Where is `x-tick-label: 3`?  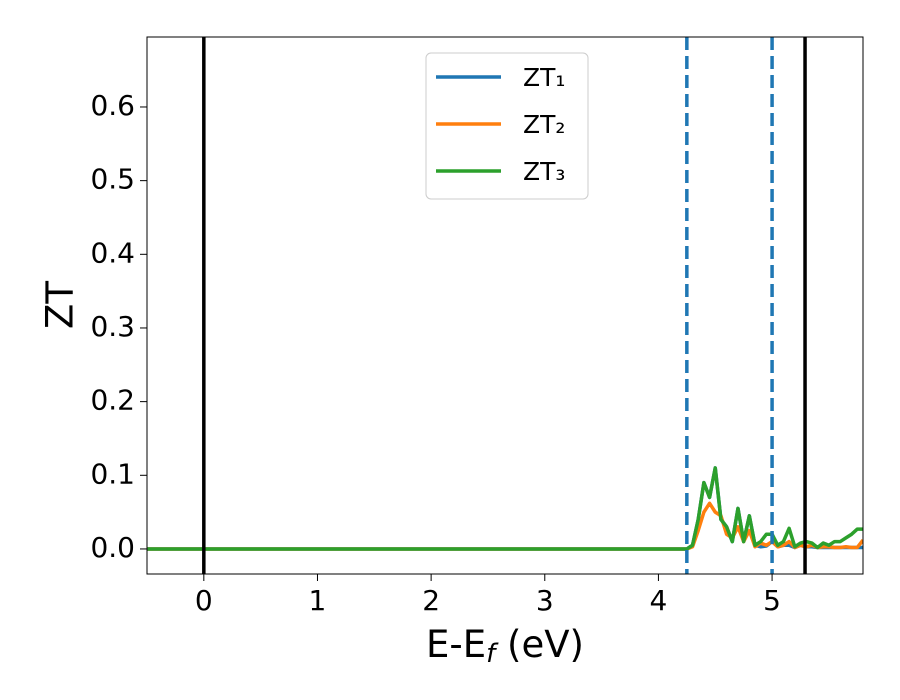 x-tick-label: 3 is located at coordinates (545, 600).